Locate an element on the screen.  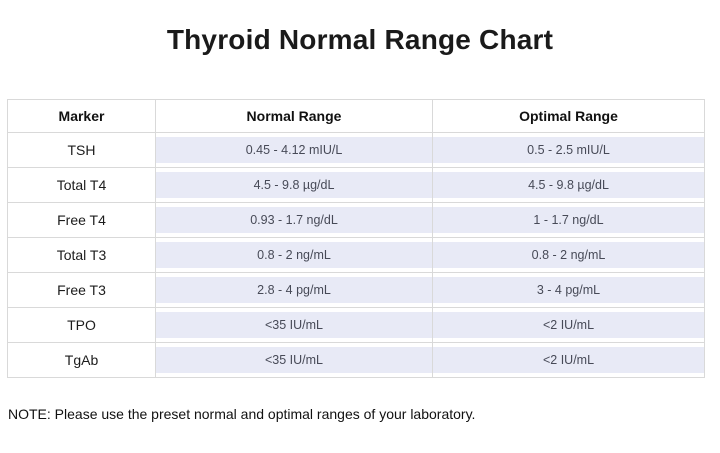
value-highlight: 2.8 - 4 pg/mL is located at coordinates (294, 290).